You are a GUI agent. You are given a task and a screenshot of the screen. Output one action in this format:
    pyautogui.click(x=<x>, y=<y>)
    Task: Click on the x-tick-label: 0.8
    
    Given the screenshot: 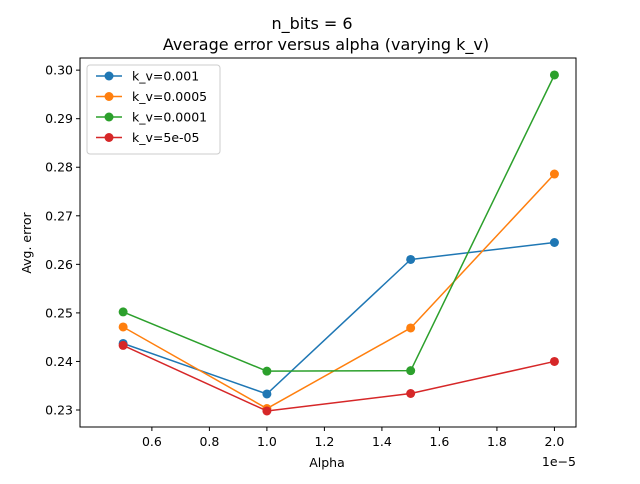 What is the action you would take?
    pyautogui.click(x=209, y=441)
    